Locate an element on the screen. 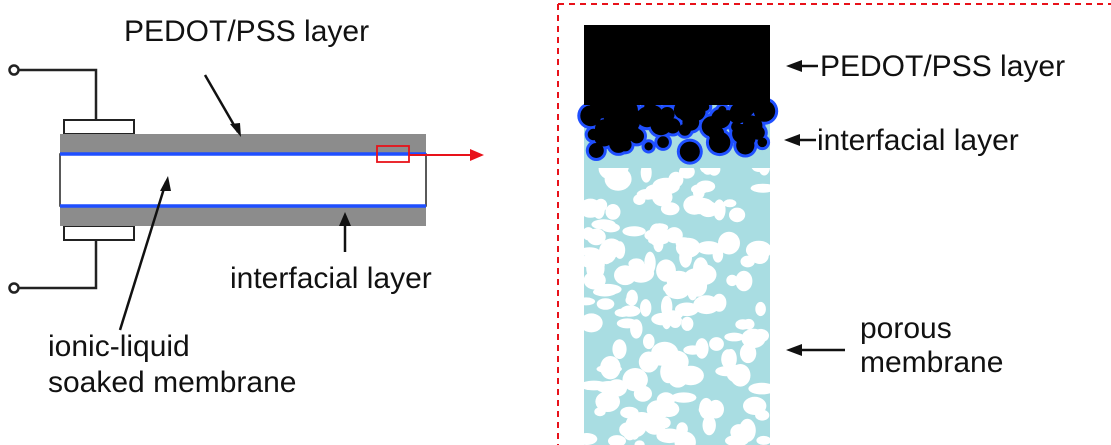 The image size is (1111, 445). label-membrane: membrane is located at coordinates (931, 362).